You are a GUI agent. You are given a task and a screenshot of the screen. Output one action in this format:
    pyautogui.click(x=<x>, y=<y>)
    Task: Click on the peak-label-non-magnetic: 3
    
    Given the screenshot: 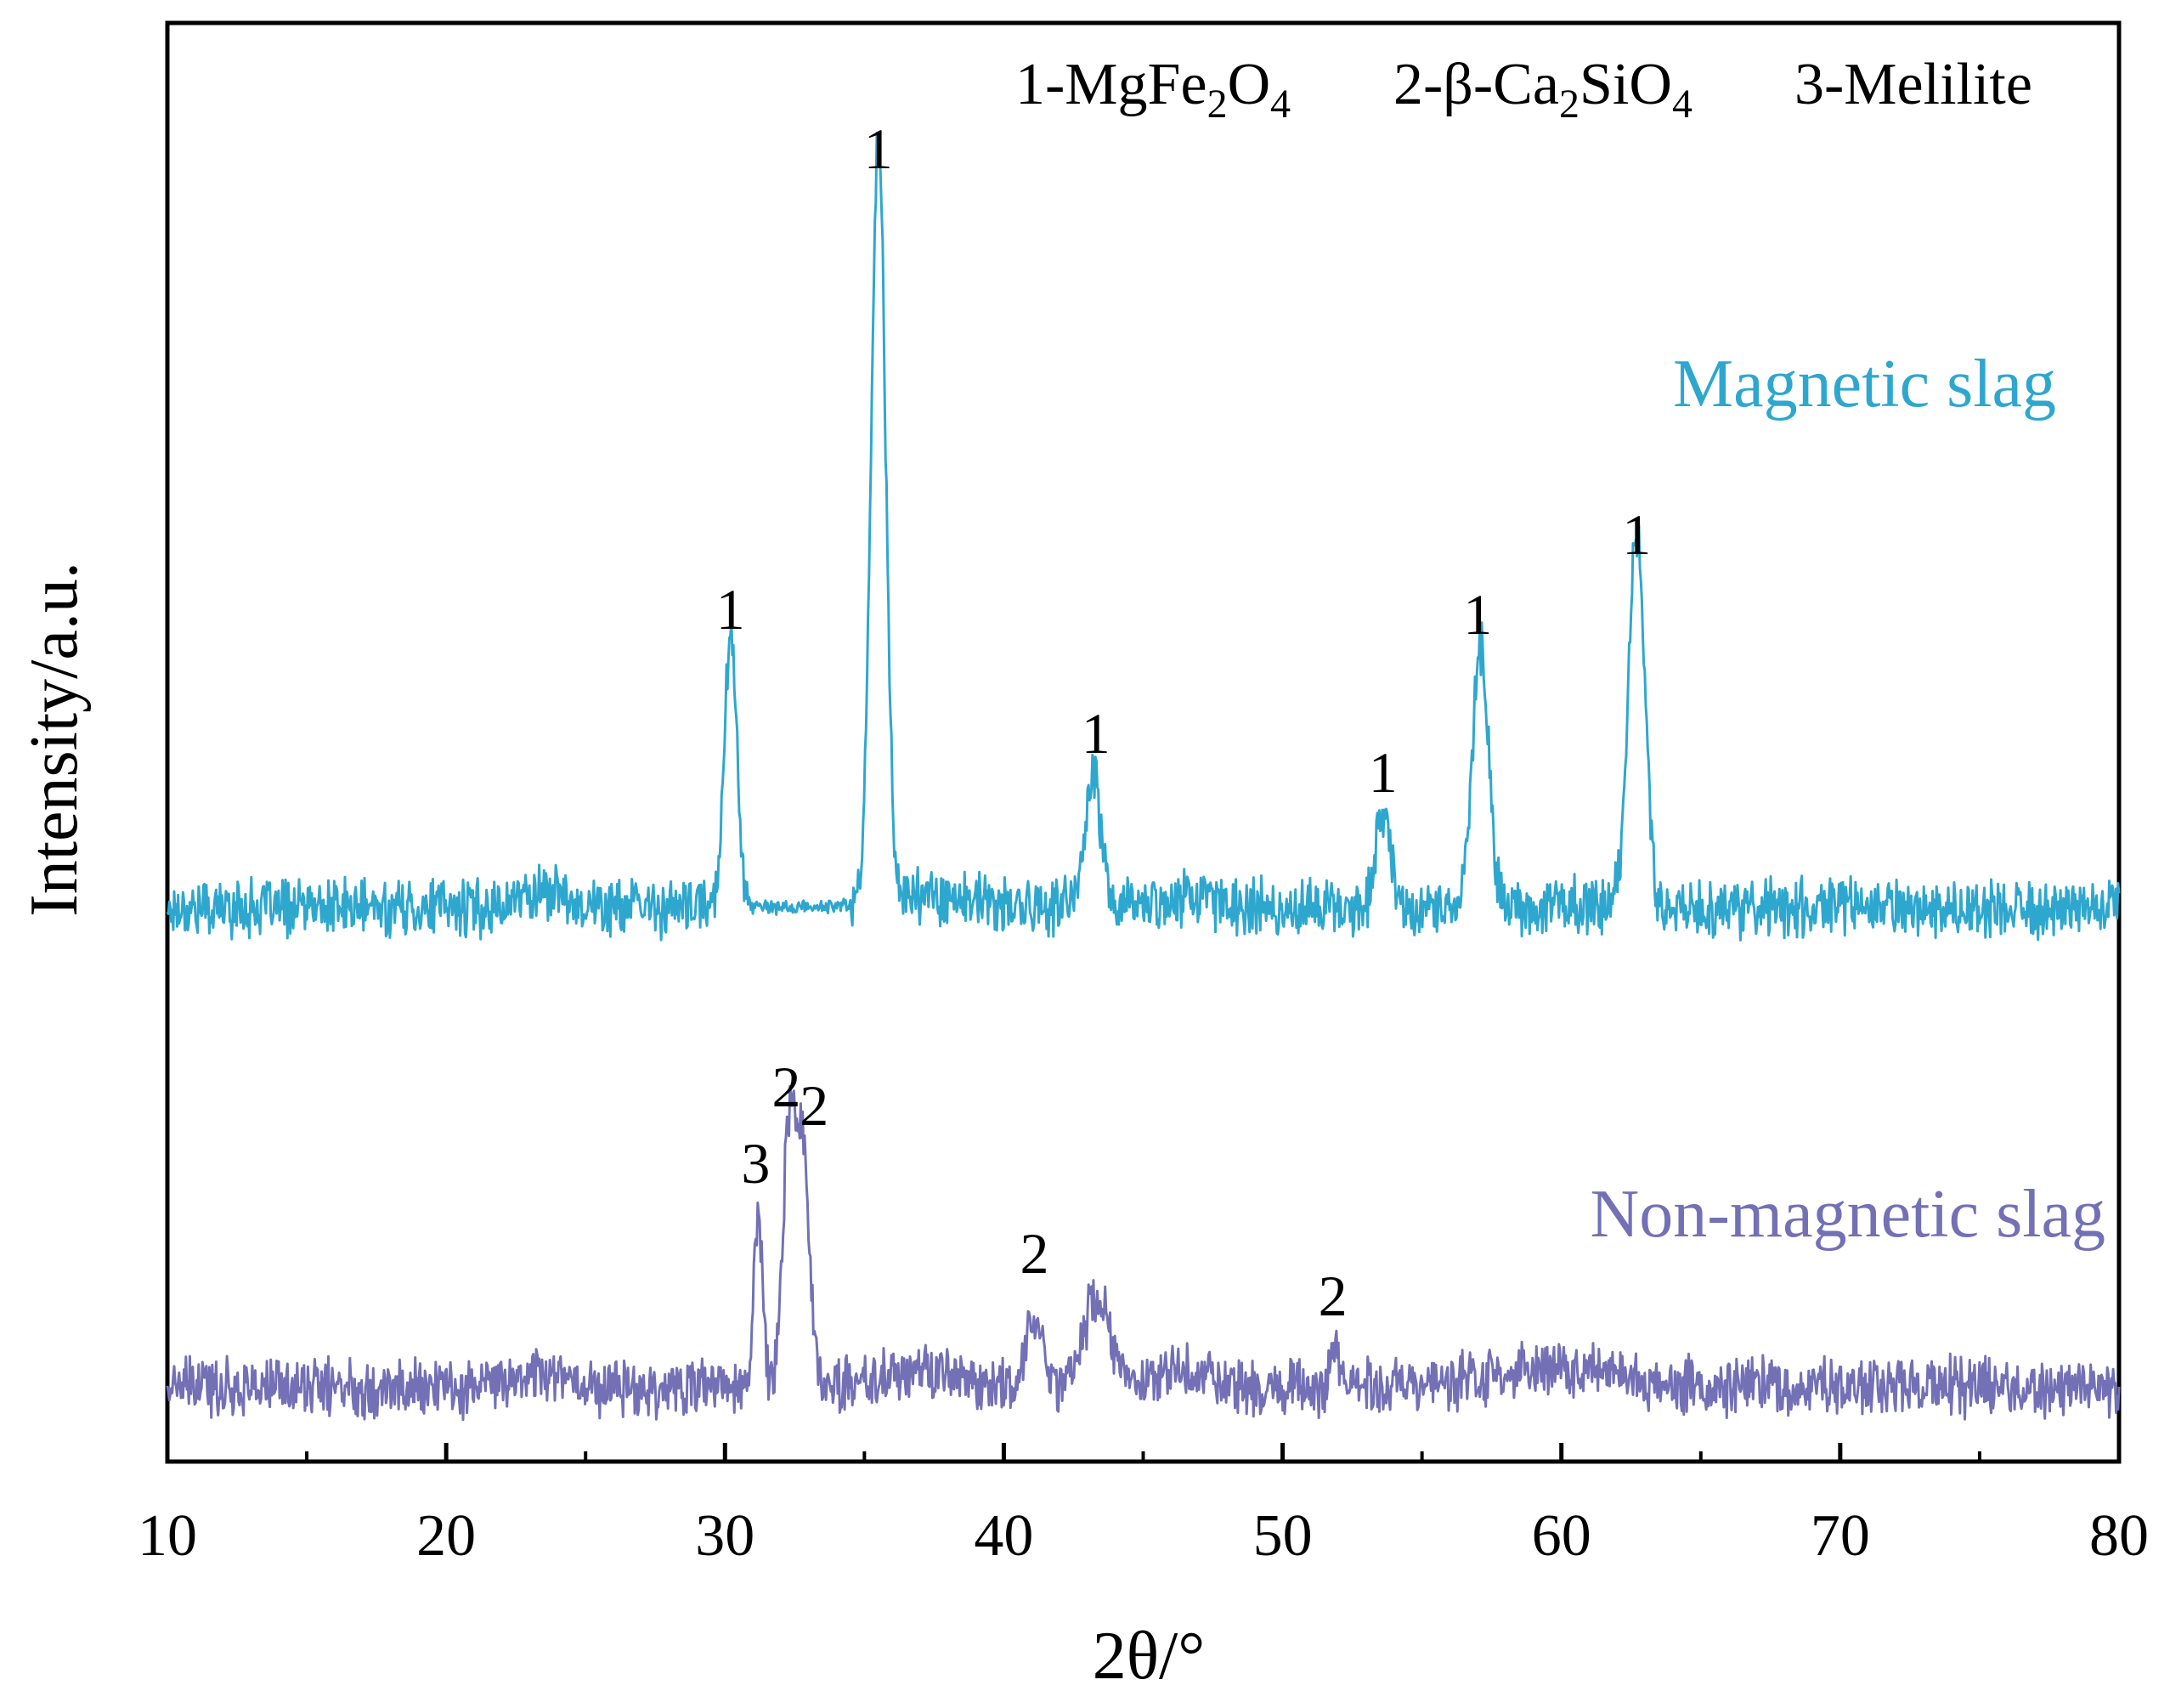 What is the action you would take?
    pyautogui.click(x=755, y=1164)
    